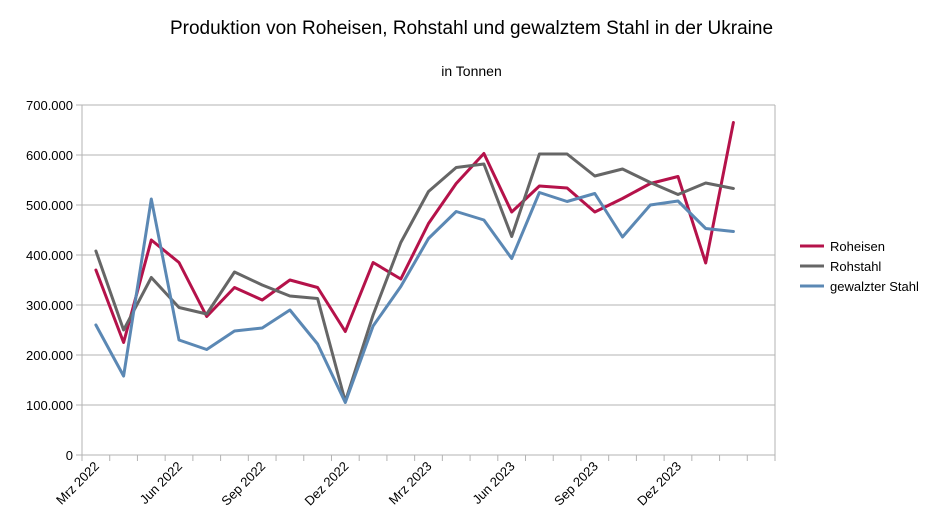  I want to click on y-tick-label: 600.000, so click(49, 155).